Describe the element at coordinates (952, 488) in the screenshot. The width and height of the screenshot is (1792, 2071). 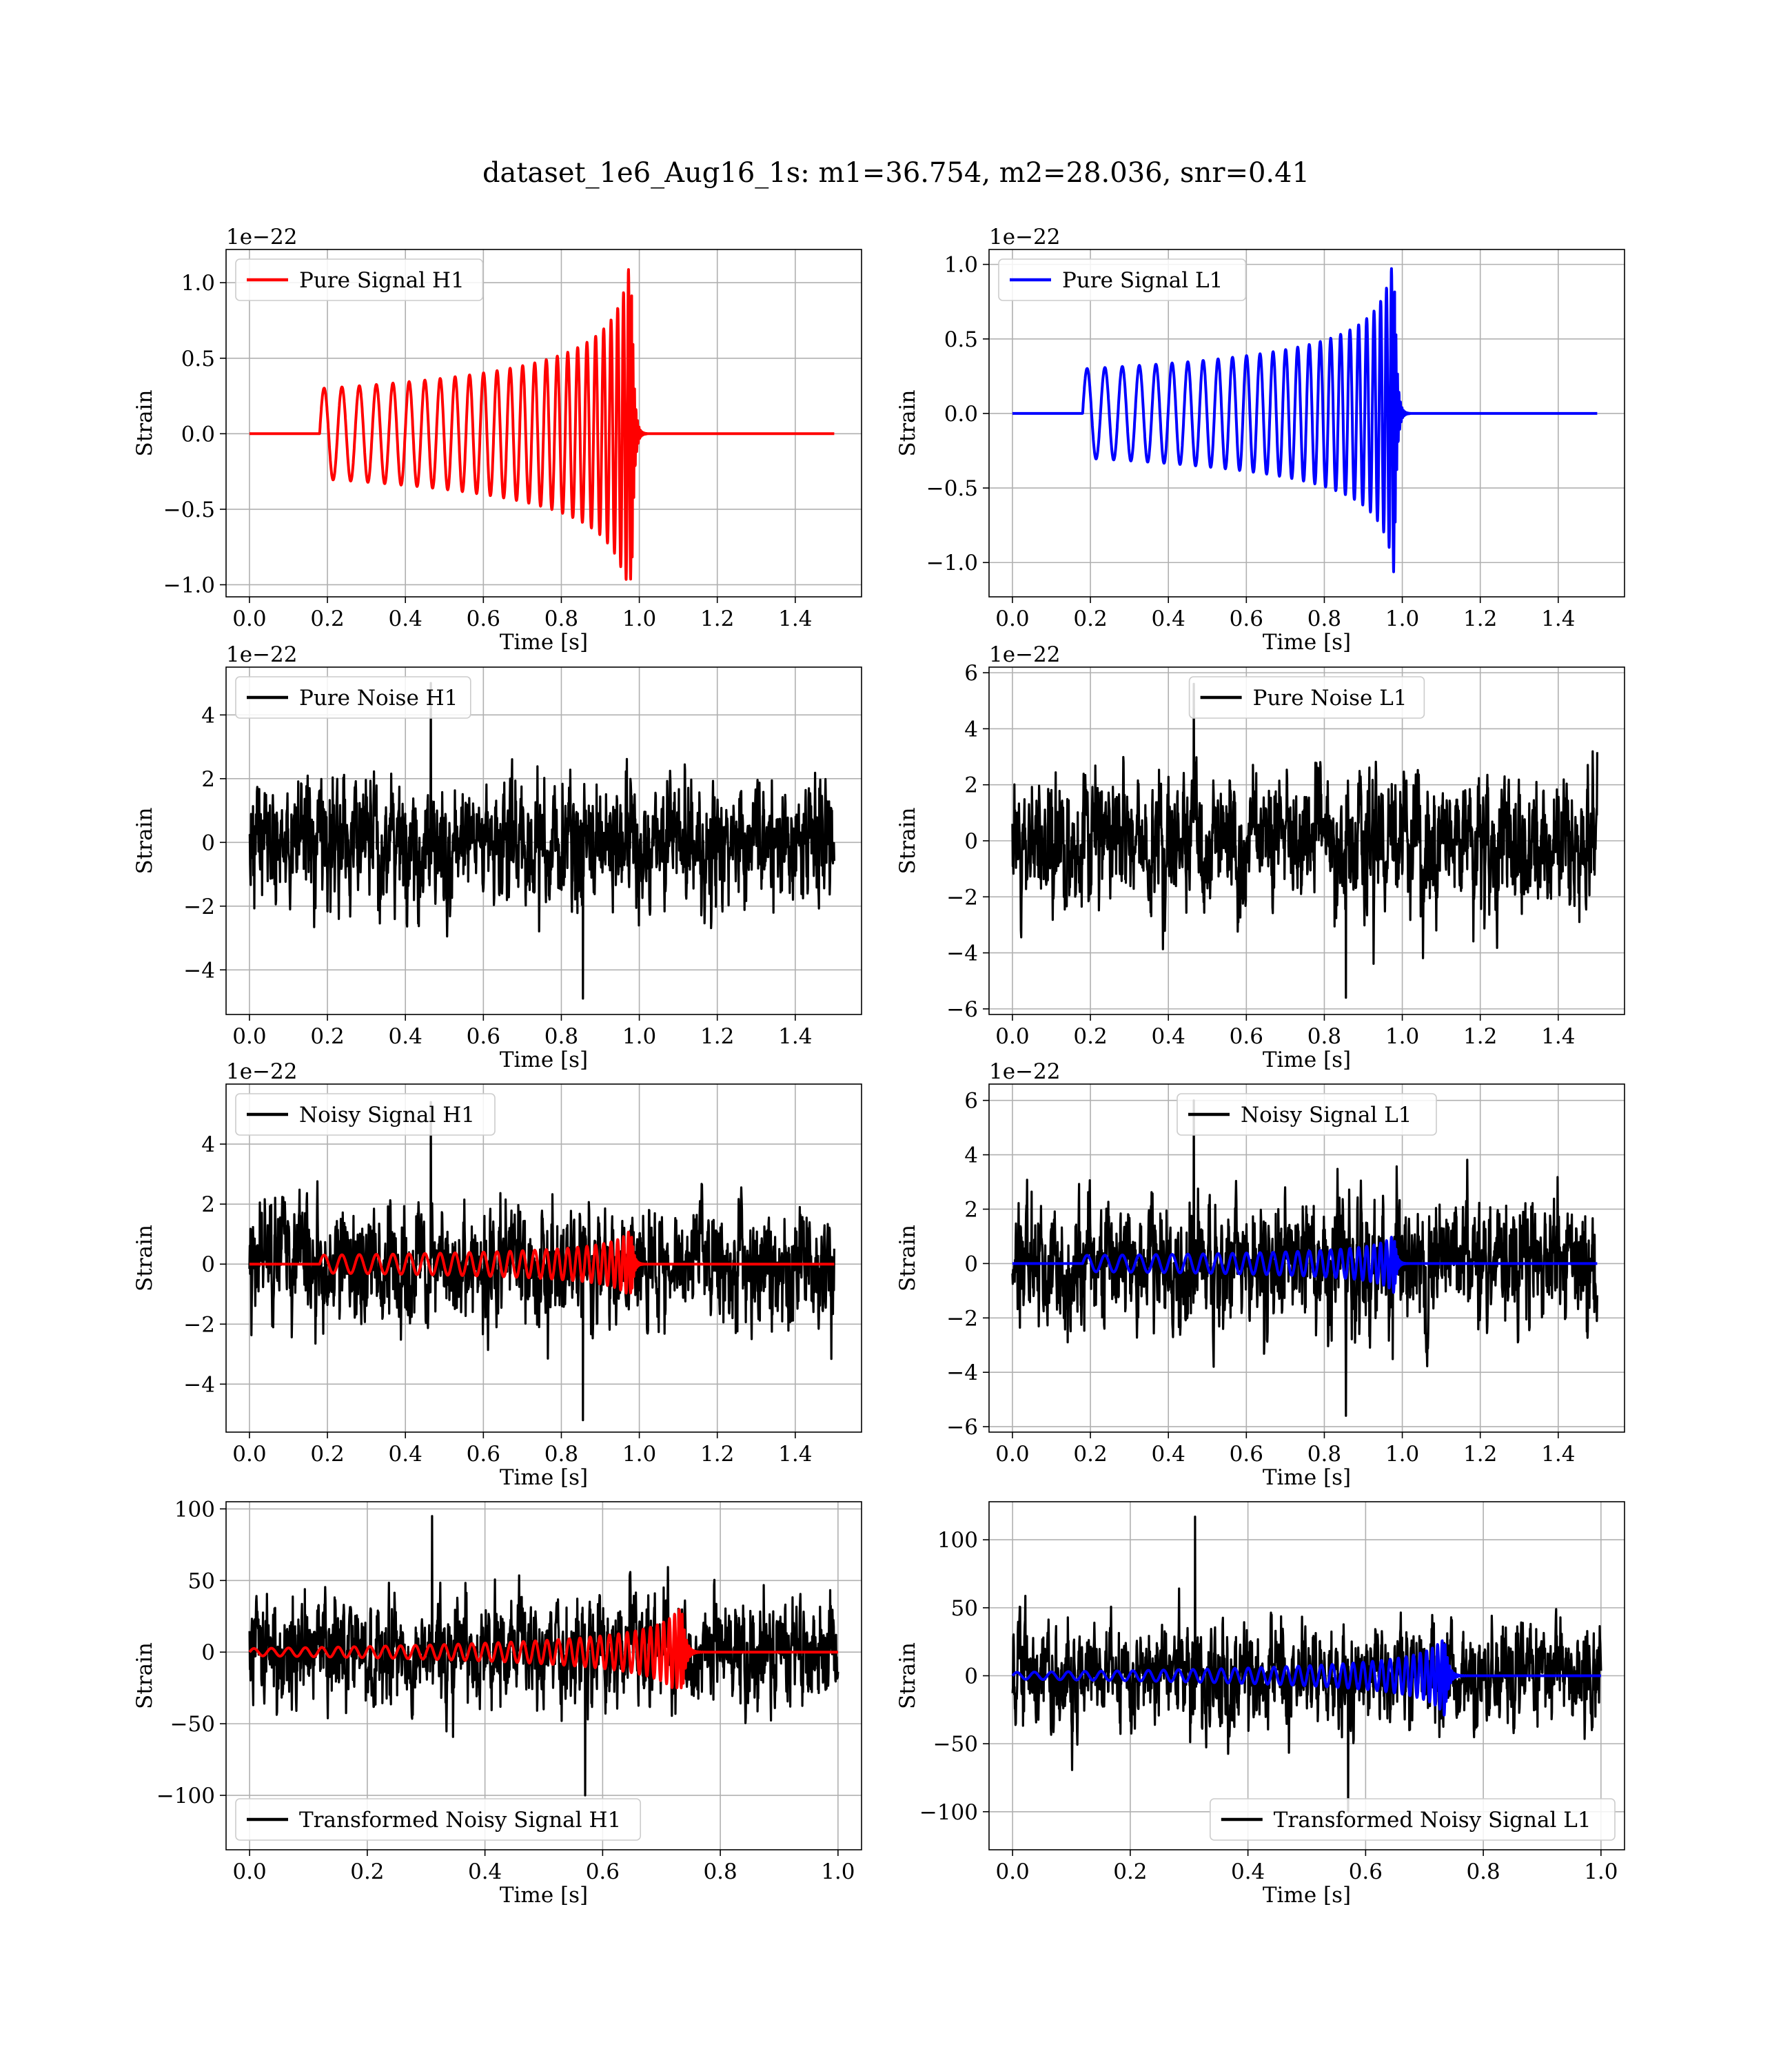
I see `y-tick-label: −0.5` at that location.